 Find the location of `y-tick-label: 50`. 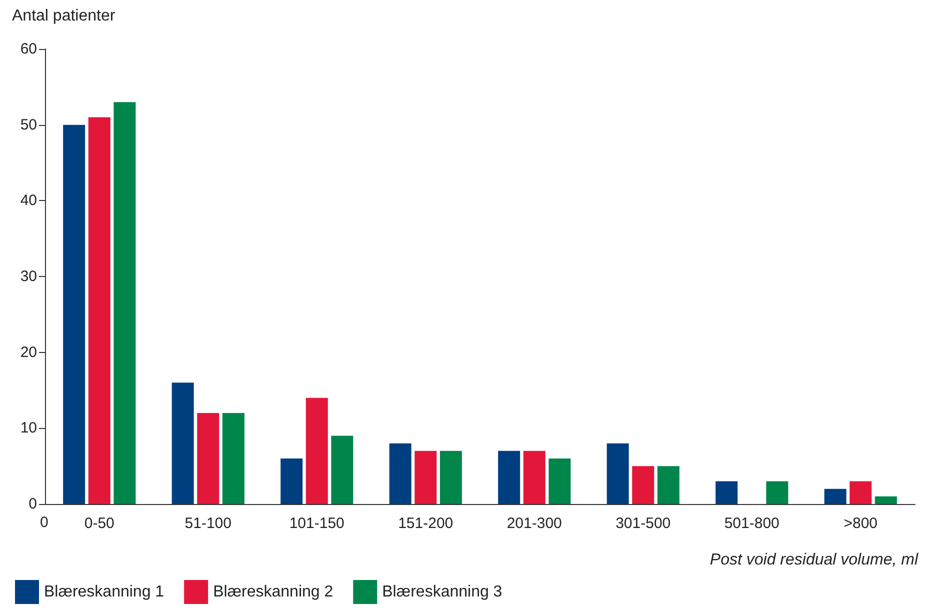

y-tick-label: 50 is located at coordinates (28, 125).